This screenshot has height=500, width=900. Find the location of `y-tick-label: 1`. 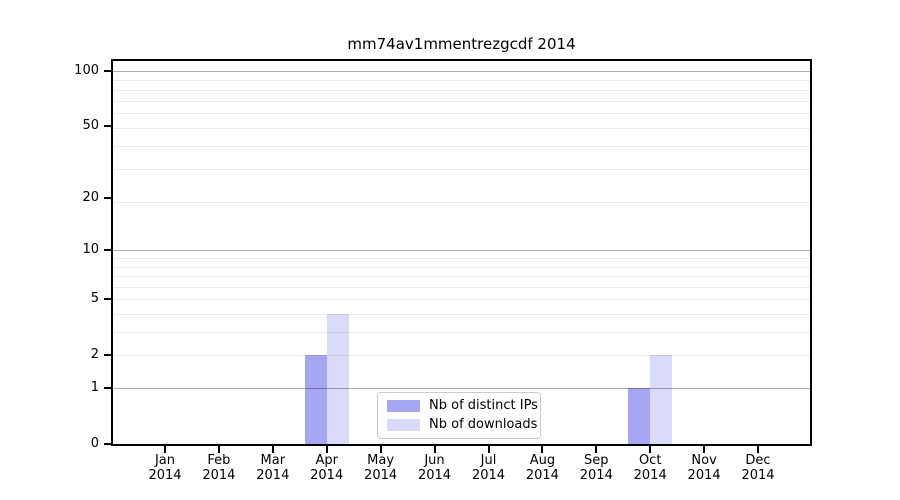

y-tick-label: 1 is located at coordinates (94, 387).